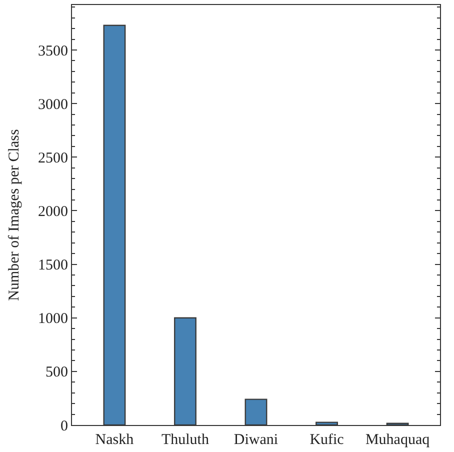 Image resolution: width=454 pixels, height=452 pixels. Describe the element at coordinates (53, 319) in the screenshot. I see `y-tick-label: 1000` at that location.